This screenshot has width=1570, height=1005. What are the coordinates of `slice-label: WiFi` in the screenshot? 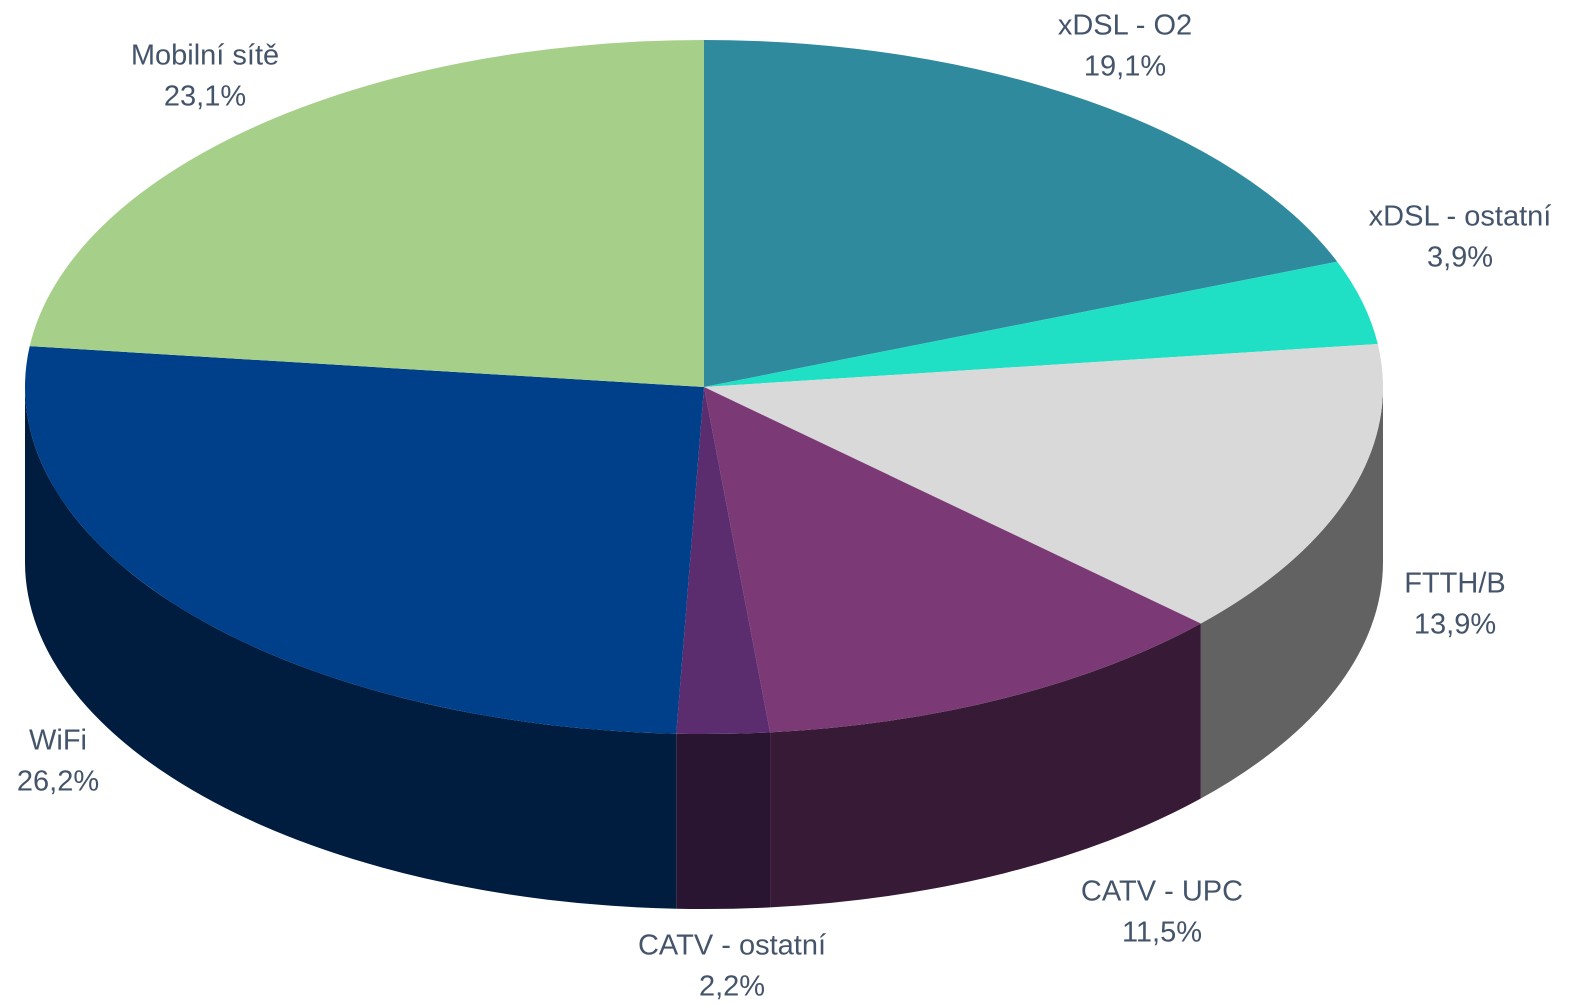 It's located at (58, 741).